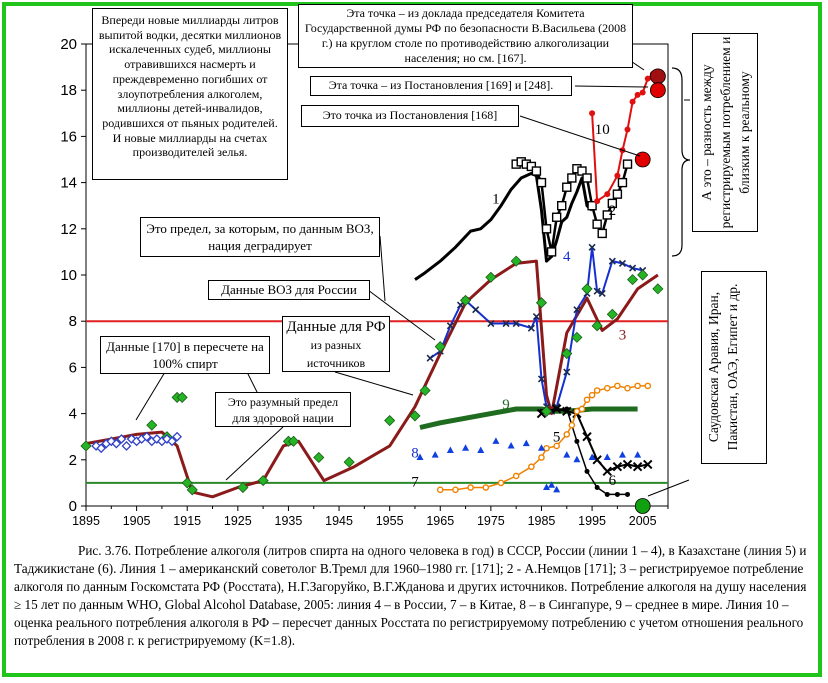  Describe the element at coordinates (137, 521) in the screenshot. I see `x-tick-label: 1905` at that location.